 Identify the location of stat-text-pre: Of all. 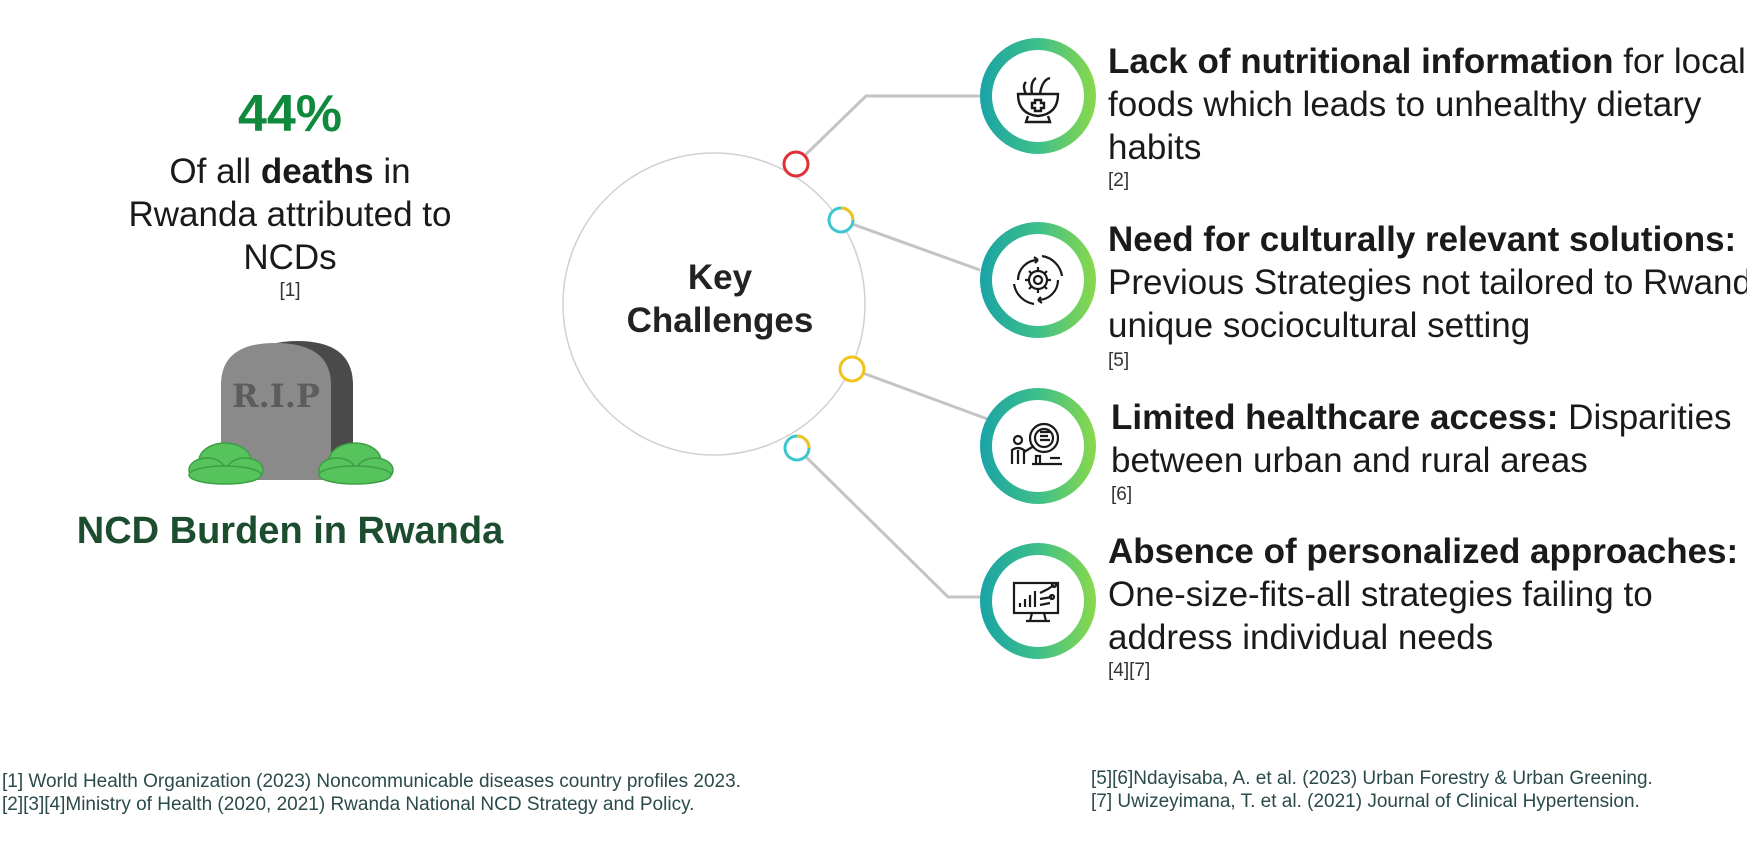
(215, 171).